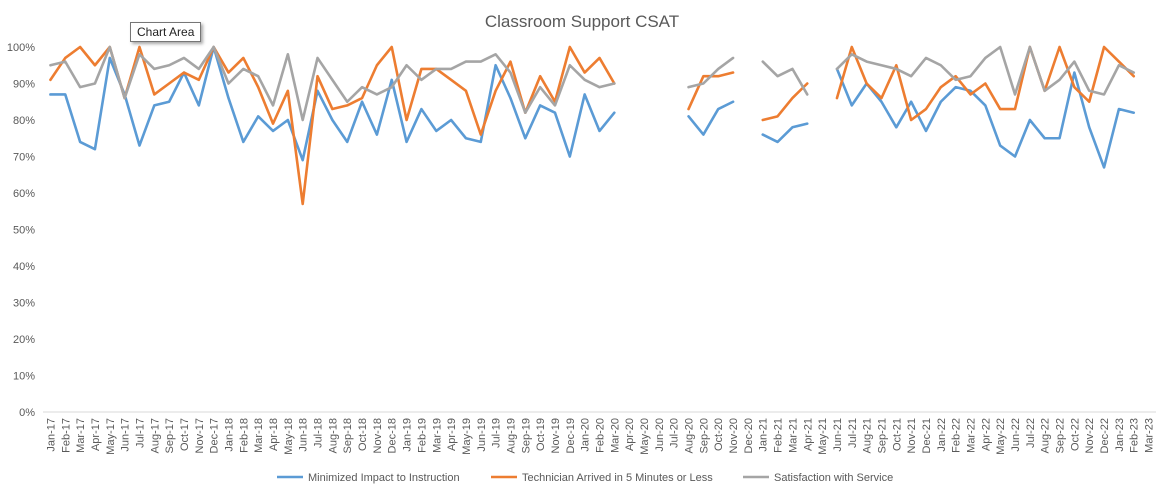  What do you see at coordinates (986, 434) in the screenshot?
I see `x-tick-label: Apr-22` at bounding box center [986, 434].